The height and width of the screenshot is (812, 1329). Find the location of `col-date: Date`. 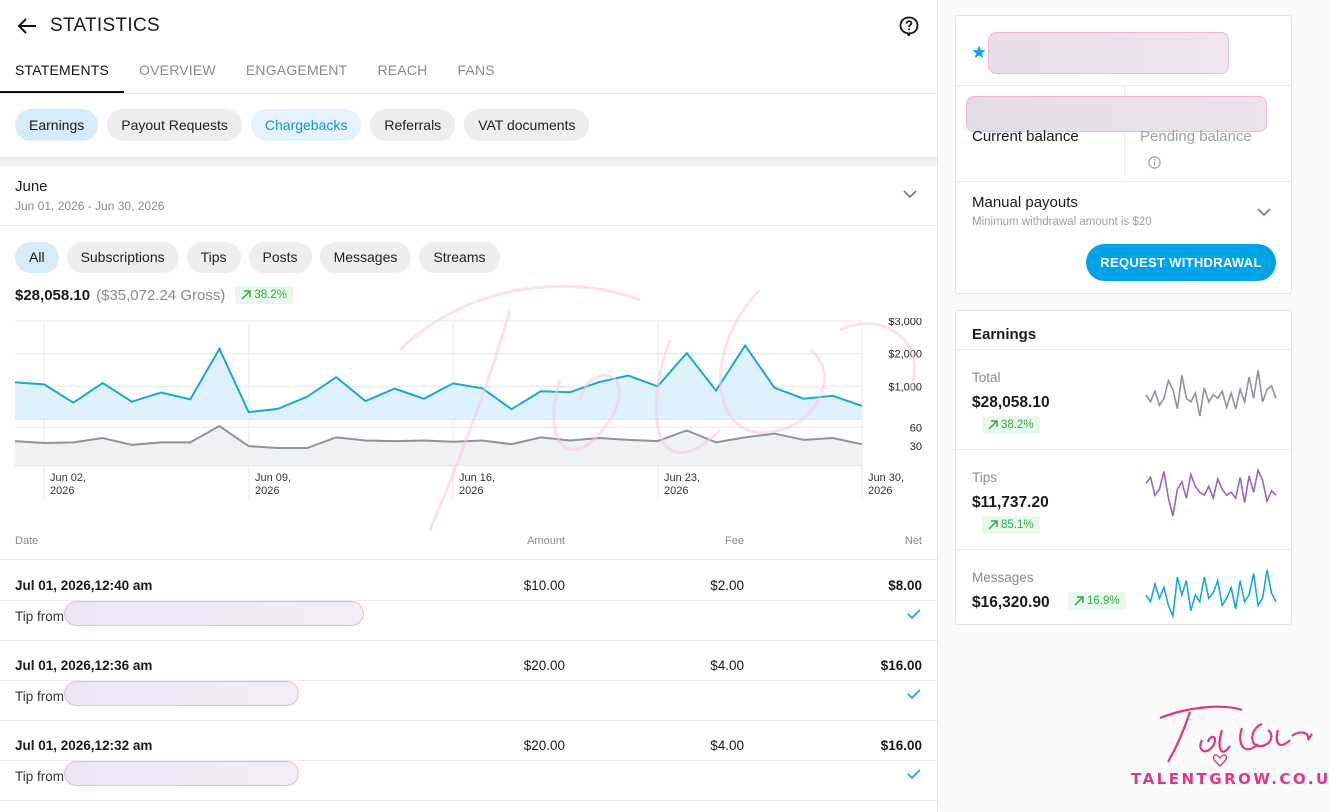

col-date: Date is located at coordinates (27, 541).